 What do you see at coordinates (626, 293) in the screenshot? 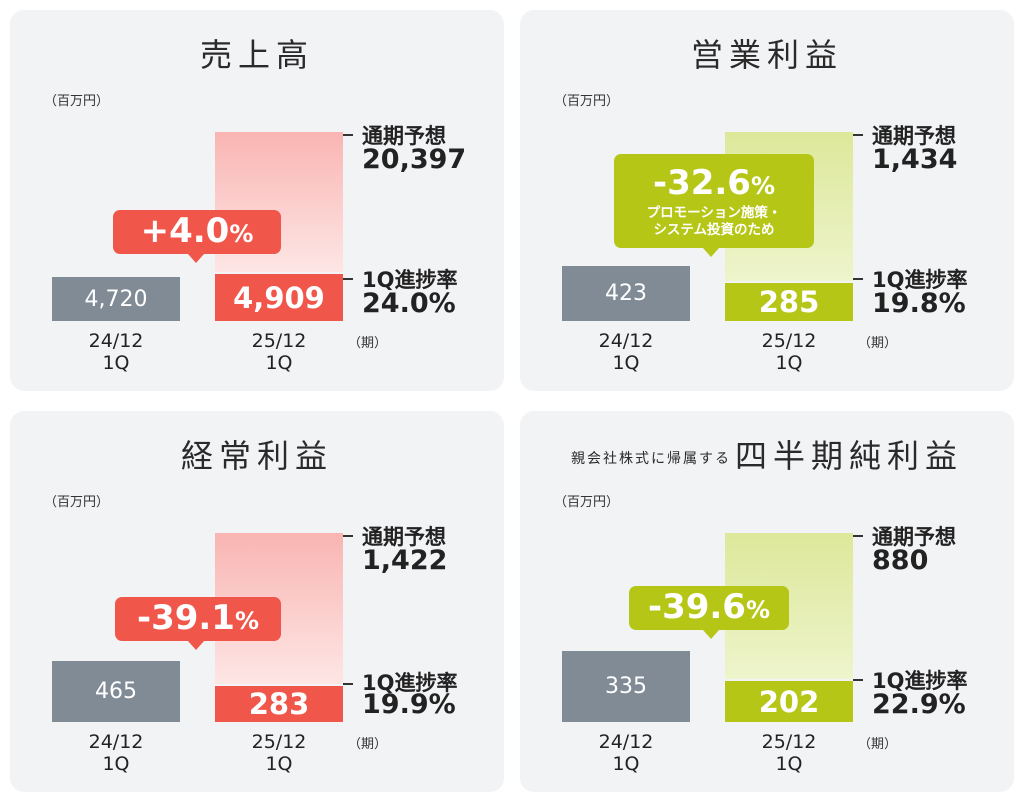
I see `bar-prev: 423` at bounding box center [626, 293].